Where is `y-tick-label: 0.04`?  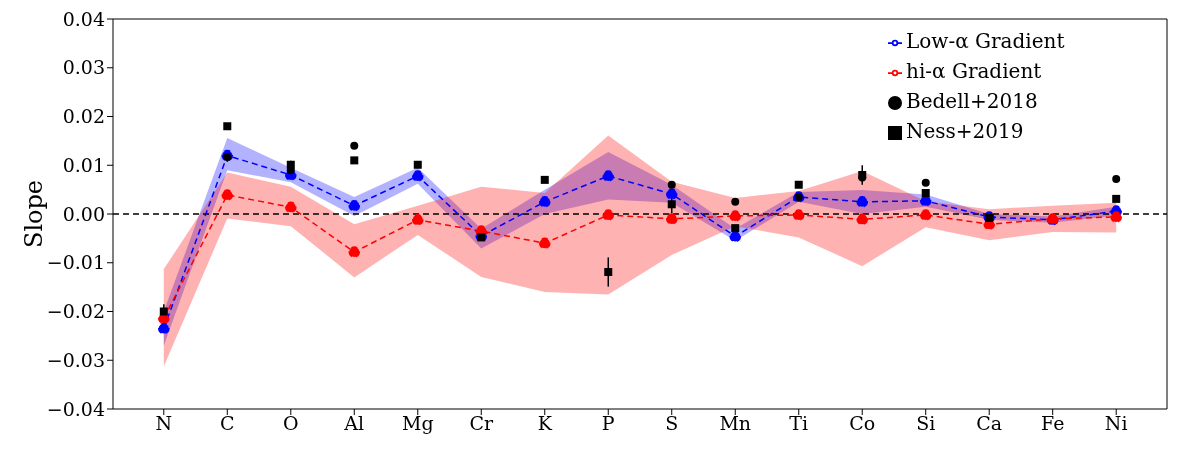
y-tick-label: 0.04 is located at coordinates (83, 18).